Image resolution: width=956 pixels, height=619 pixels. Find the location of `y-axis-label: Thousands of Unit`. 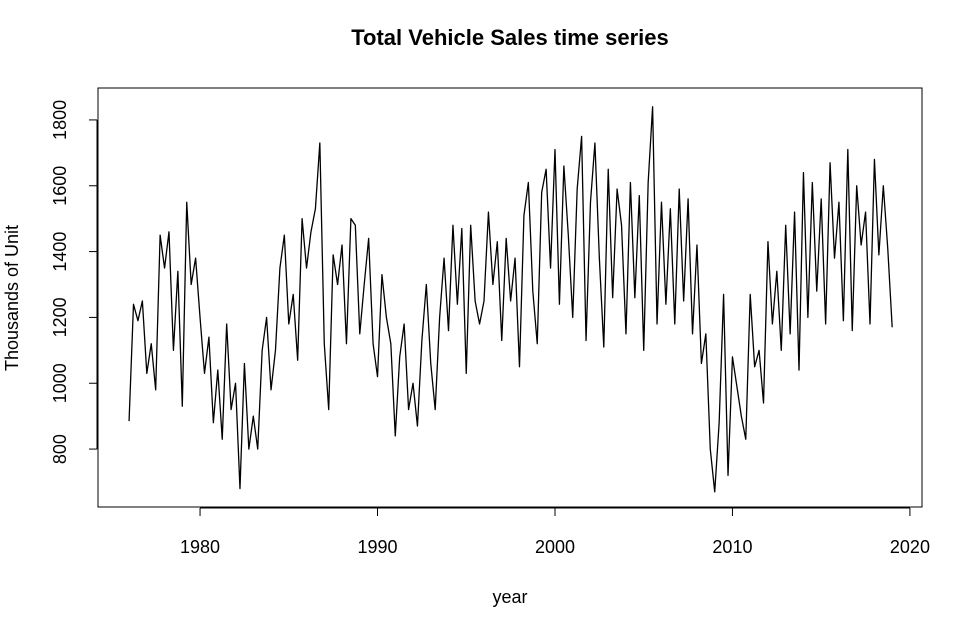

y-axis-label: Thousands of Unit is located at coordinates (12, 298).